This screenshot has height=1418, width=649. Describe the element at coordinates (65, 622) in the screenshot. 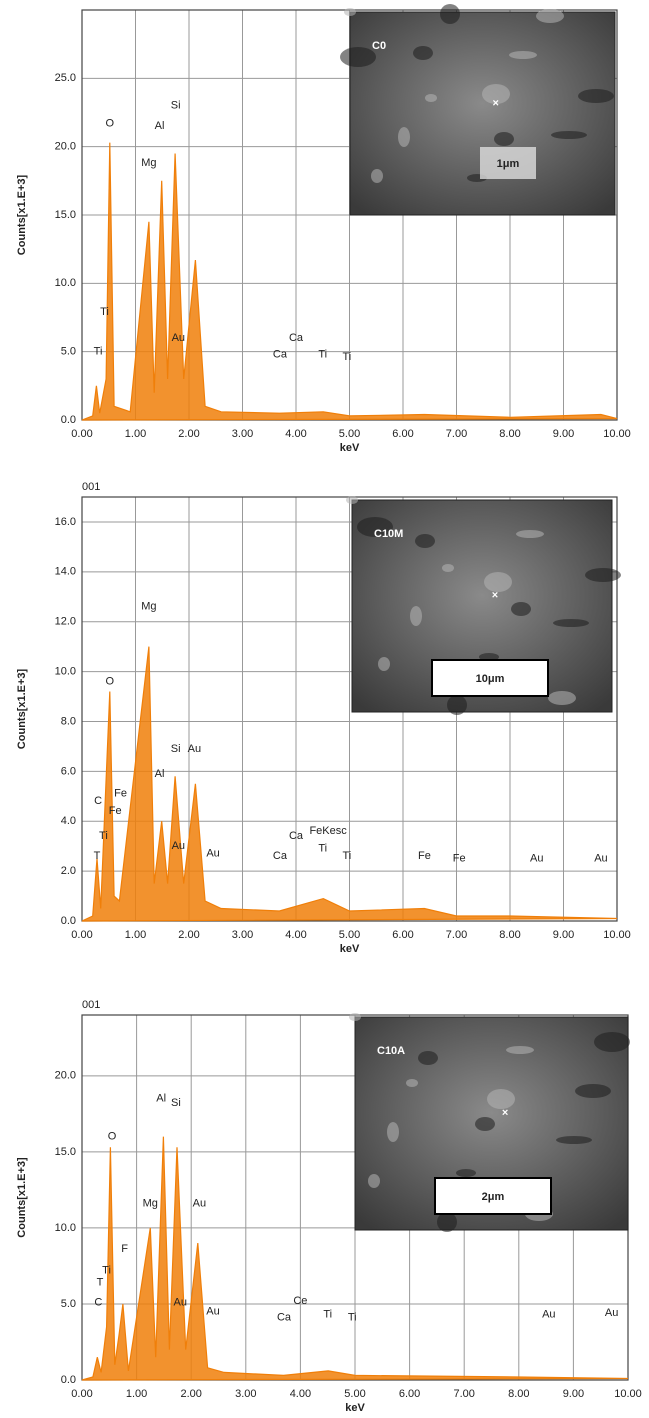

I see `y-tick-label: 12.0` at that location.